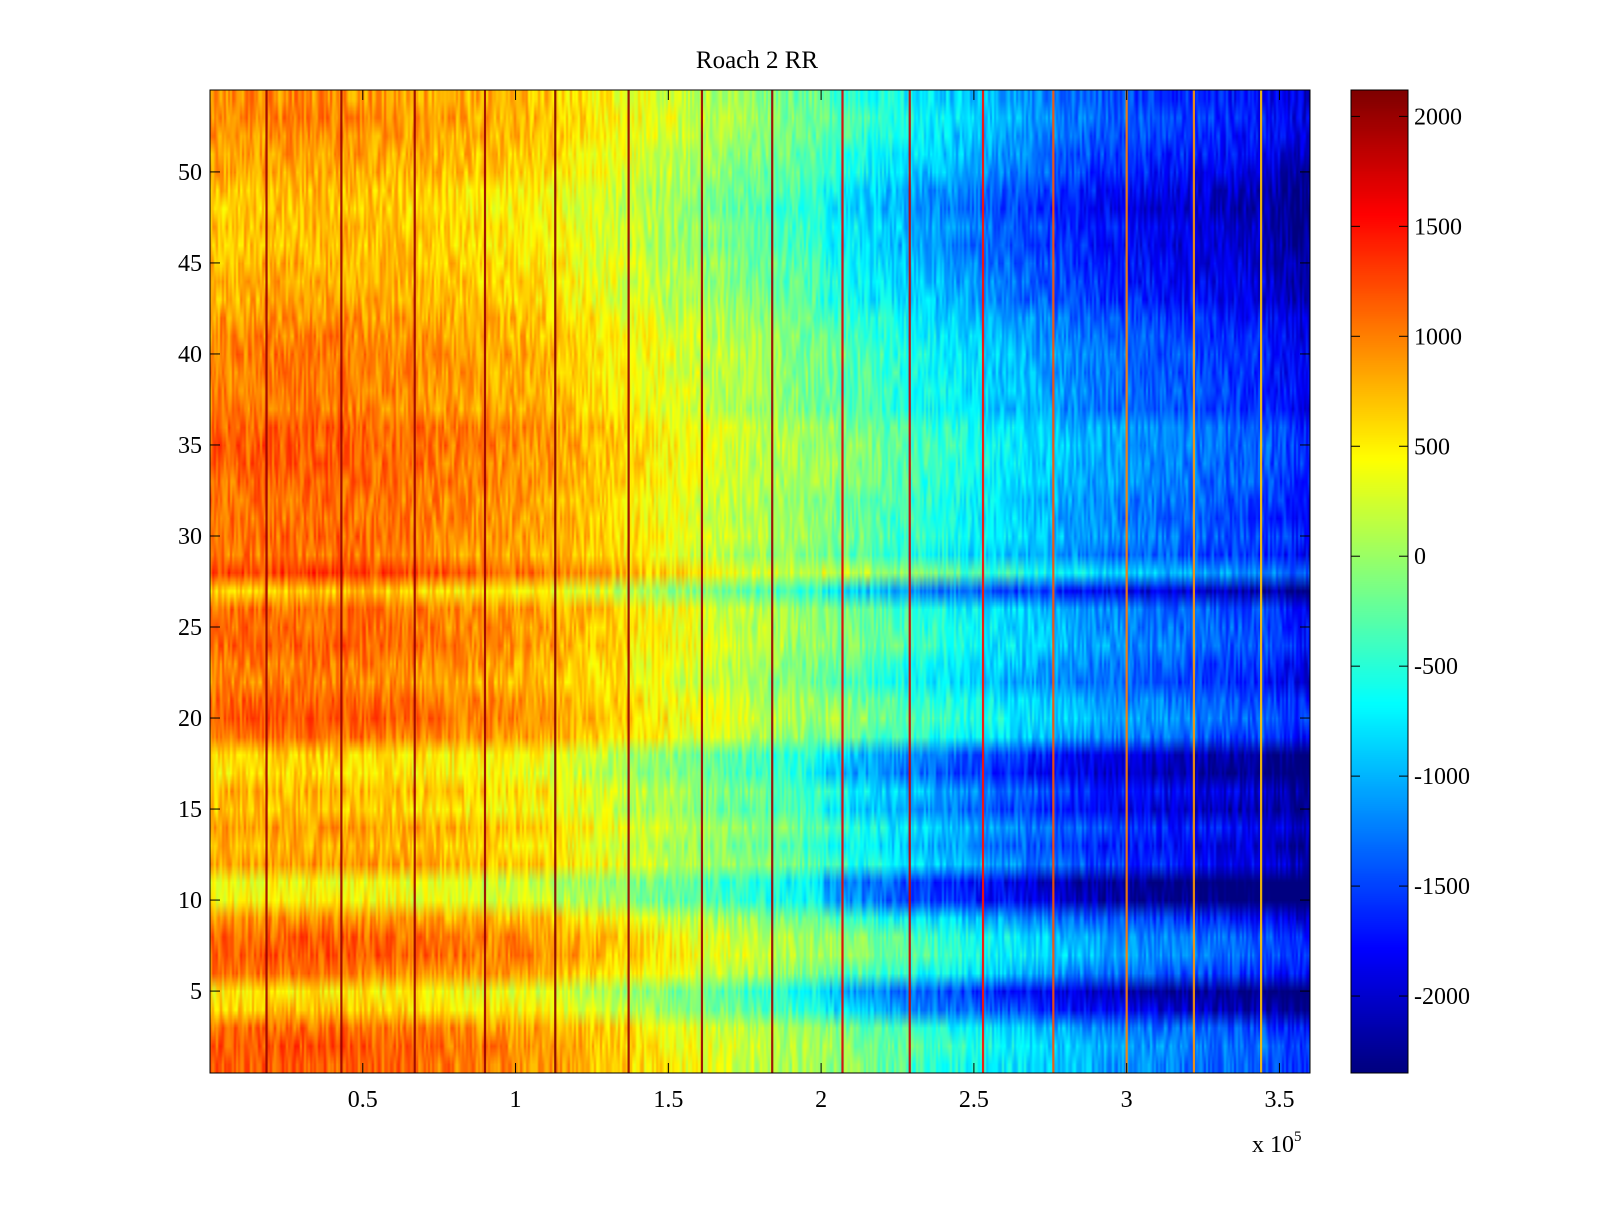 This screenshot has height=1205, width=1600. Describe the element at coordinates (196, 992) in the screenshot. I see `y-tick-label: 5` at that location.